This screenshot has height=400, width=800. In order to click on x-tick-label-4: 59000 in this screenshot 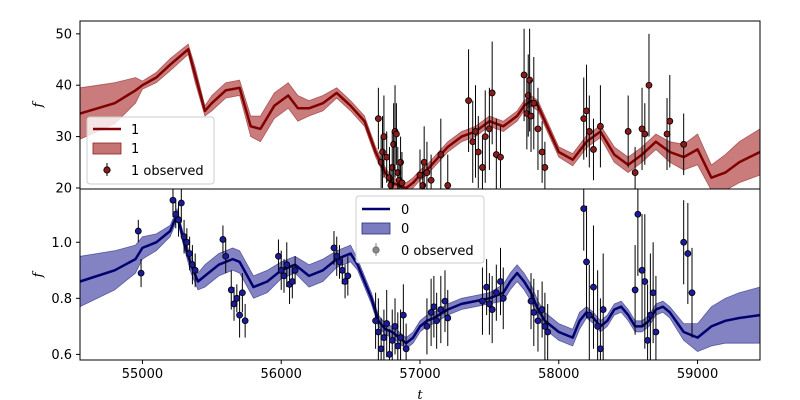, I will do `click(697, 374)`.